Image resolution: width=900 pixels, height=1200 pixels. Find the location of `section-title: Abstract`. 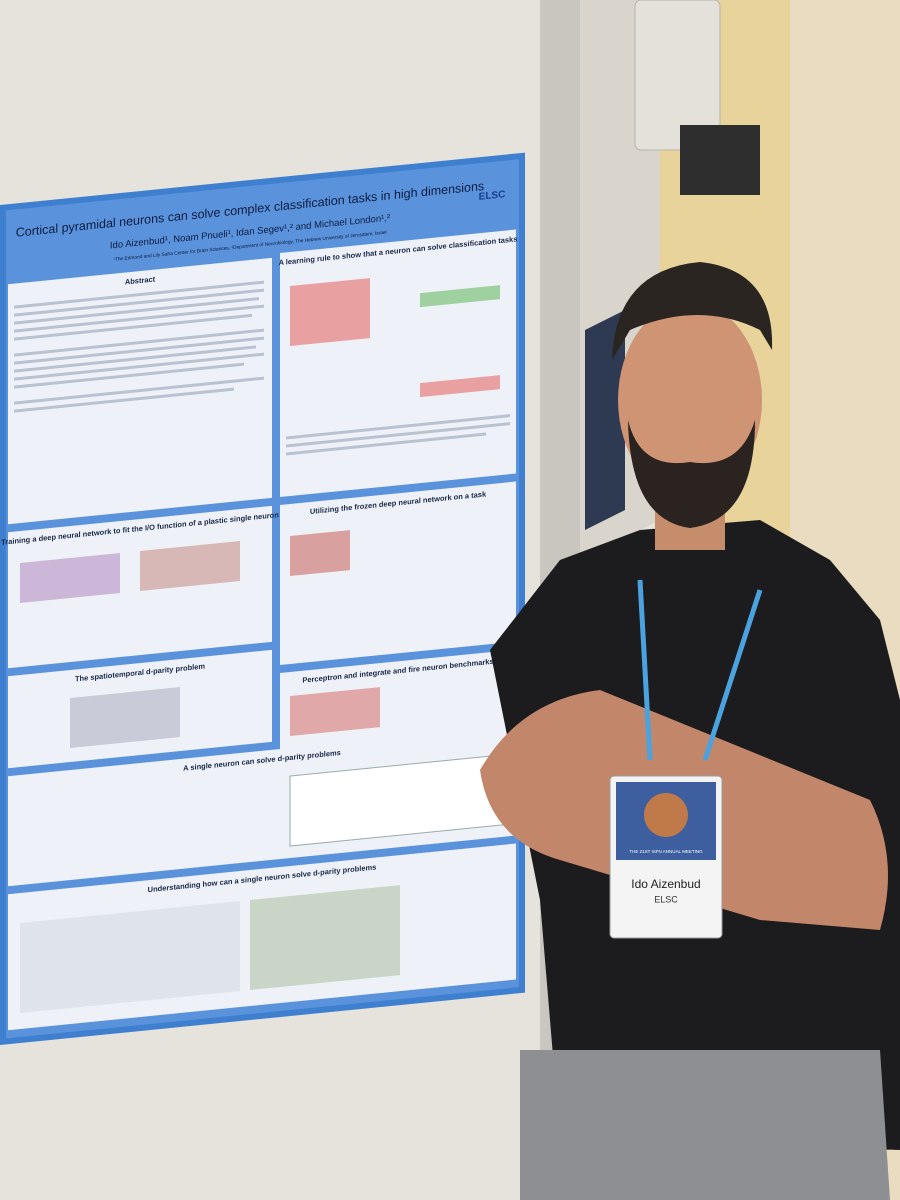

section-title: Abstract is located at coordinates (140, 280).